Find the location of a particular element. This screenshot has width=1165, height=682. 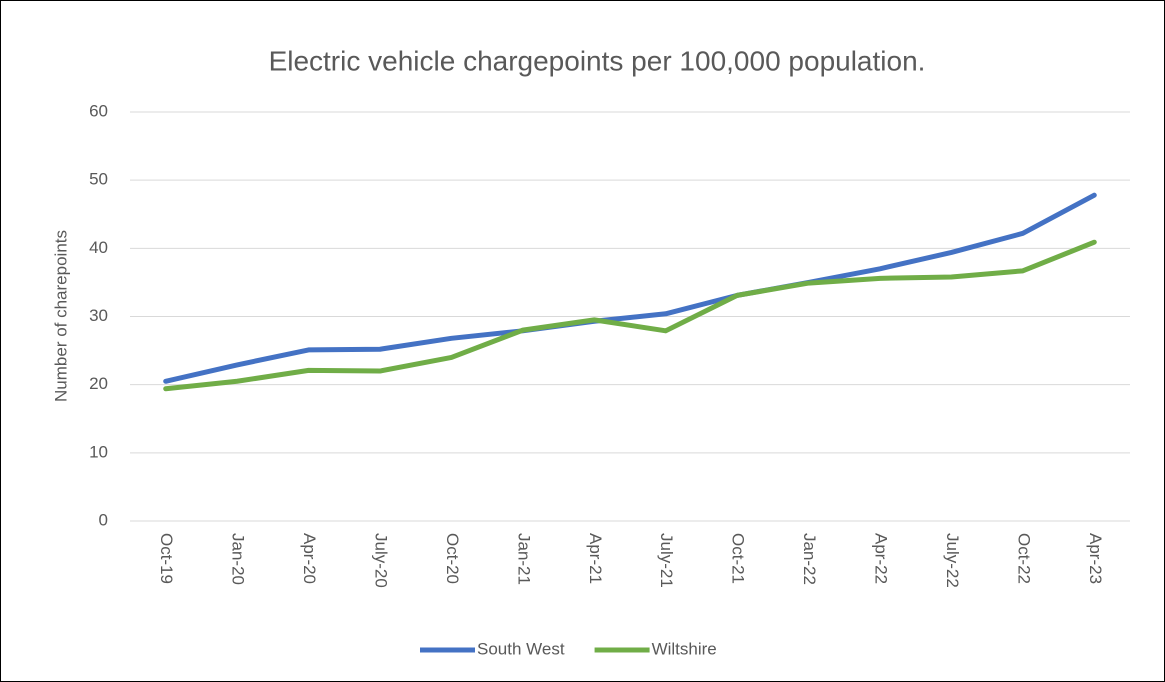

y-tick-label: 50 is located at coordinates (98, 179).